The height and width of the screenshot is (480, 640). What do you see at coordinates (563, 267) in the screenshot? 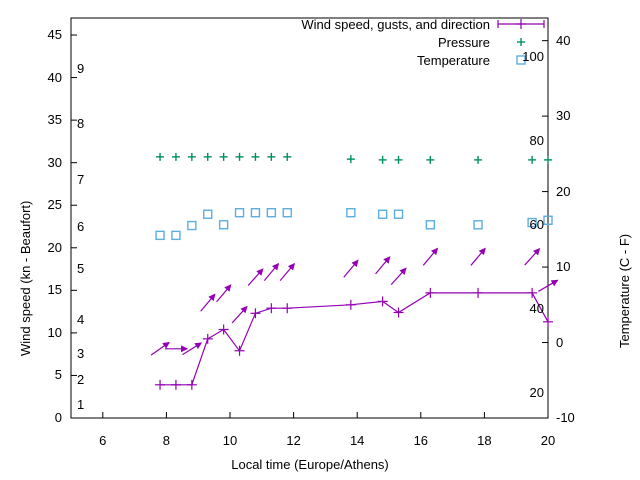
I see `y2-tick-label: 10` at bounding box center [563, 267].